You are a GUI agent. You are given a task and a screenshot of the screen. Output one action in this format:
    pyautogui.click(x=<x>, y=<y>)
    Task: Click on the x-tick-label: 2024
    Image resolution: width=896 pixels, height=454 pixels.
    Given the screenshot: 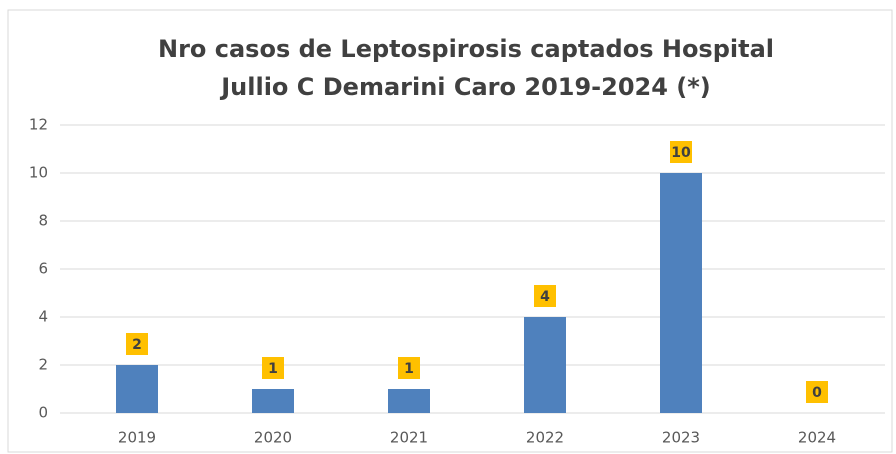 What is the action you would take?
    pyautogui.click(x=817, y=438)
    